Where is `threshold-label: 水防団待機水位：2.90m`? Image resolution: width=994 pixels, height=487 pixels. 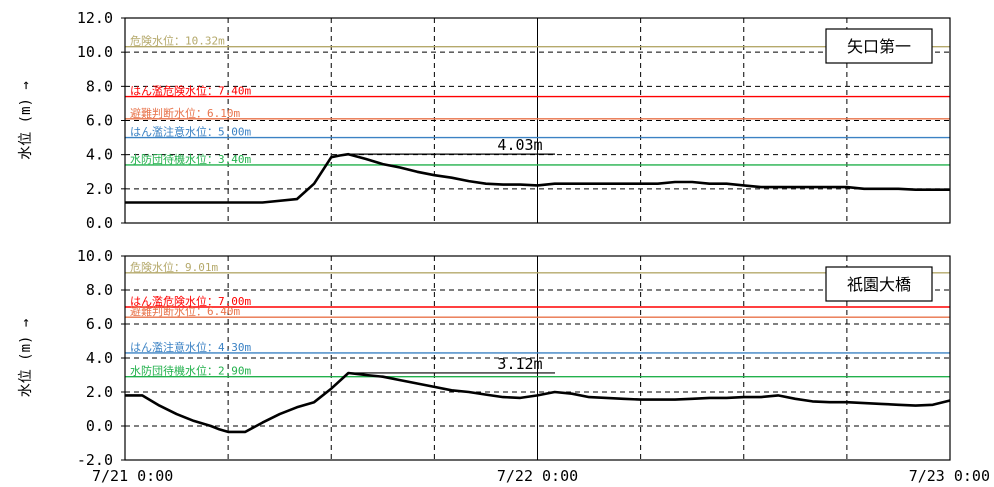
threshold-label: 水防団待機水位：2.90m is located at coordinates (190, 371).